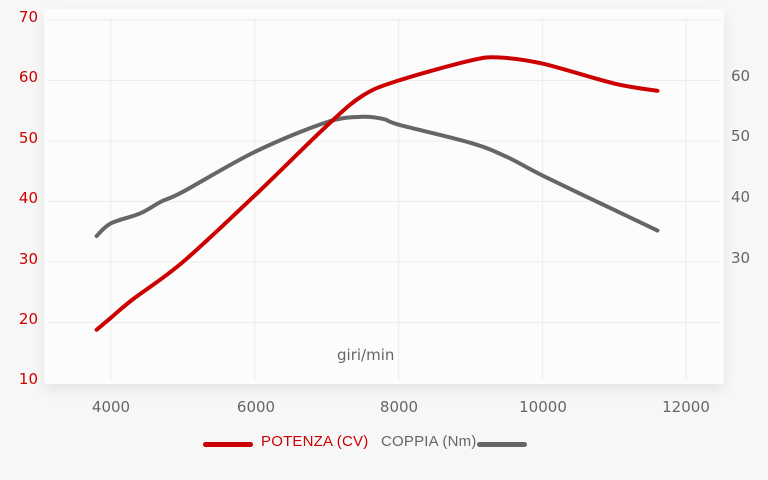  What do you see at coordinates (741, 76) in the screenshot?
I see `y-right-tick-label: 60` at bounding box center [741, 76].